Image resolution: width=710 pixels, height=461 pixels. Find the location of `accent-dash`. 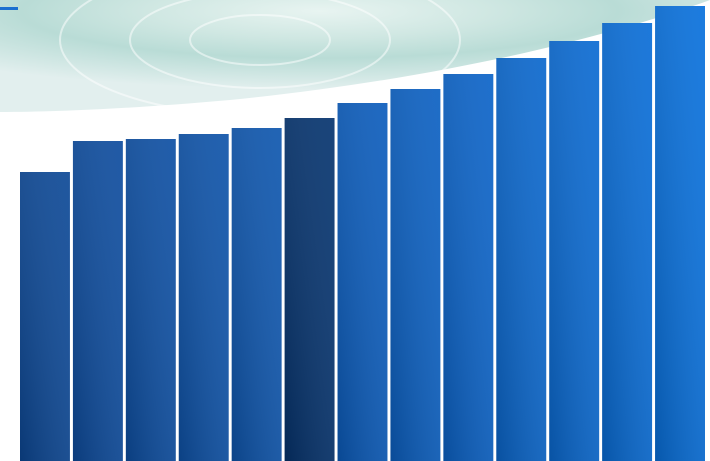

accent-dash is located at coordinates (9, 8).